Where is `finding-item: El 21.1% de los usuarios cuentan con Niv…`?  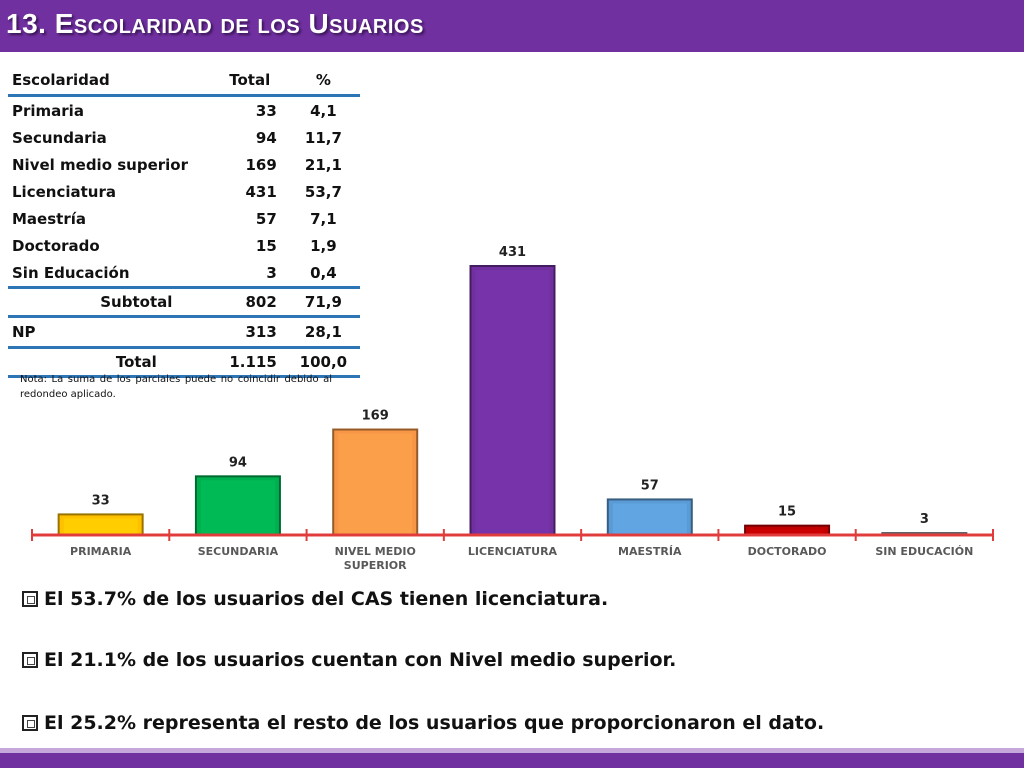 finding-item: El 21.1% de los usuarios cuentan con Niv… is located at coordinates (517, 660).